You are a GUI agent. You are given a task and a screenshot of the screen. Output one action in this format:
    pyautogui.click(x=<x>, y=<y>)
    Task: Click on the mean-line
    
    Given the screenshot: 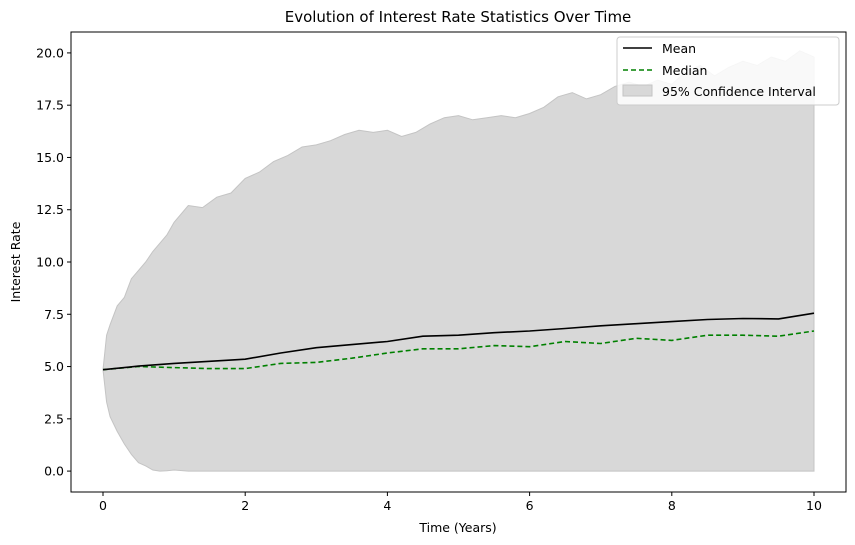 What is the action you would take?
    pyautogui.click(x=458, y=341)
    